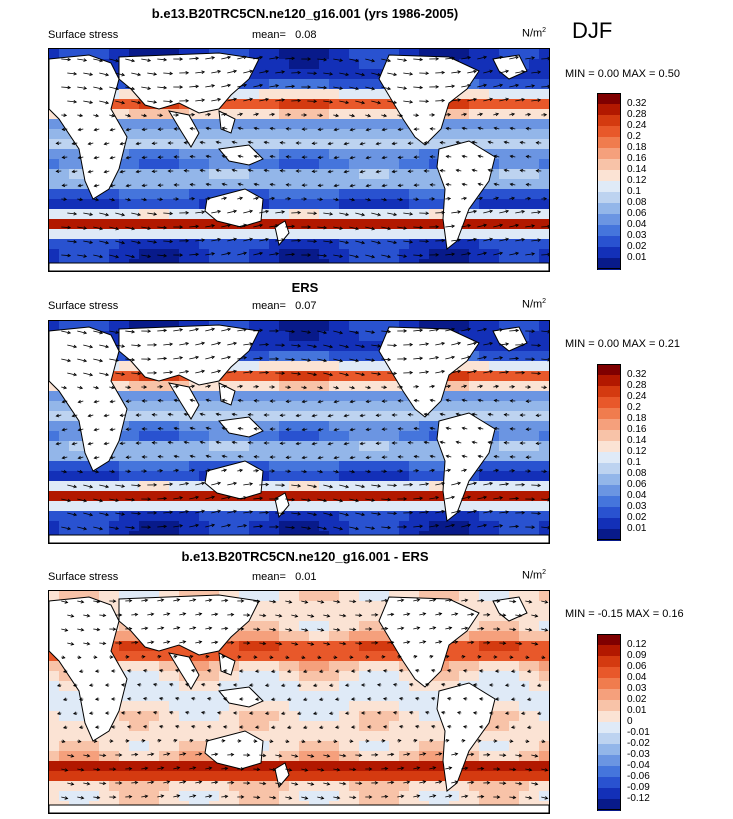 The height and width of the screenshot is (819, 733). Describe the element at coordinates (305, 287) in the screenshot. I see `panel-2-title: ERS` at that location.